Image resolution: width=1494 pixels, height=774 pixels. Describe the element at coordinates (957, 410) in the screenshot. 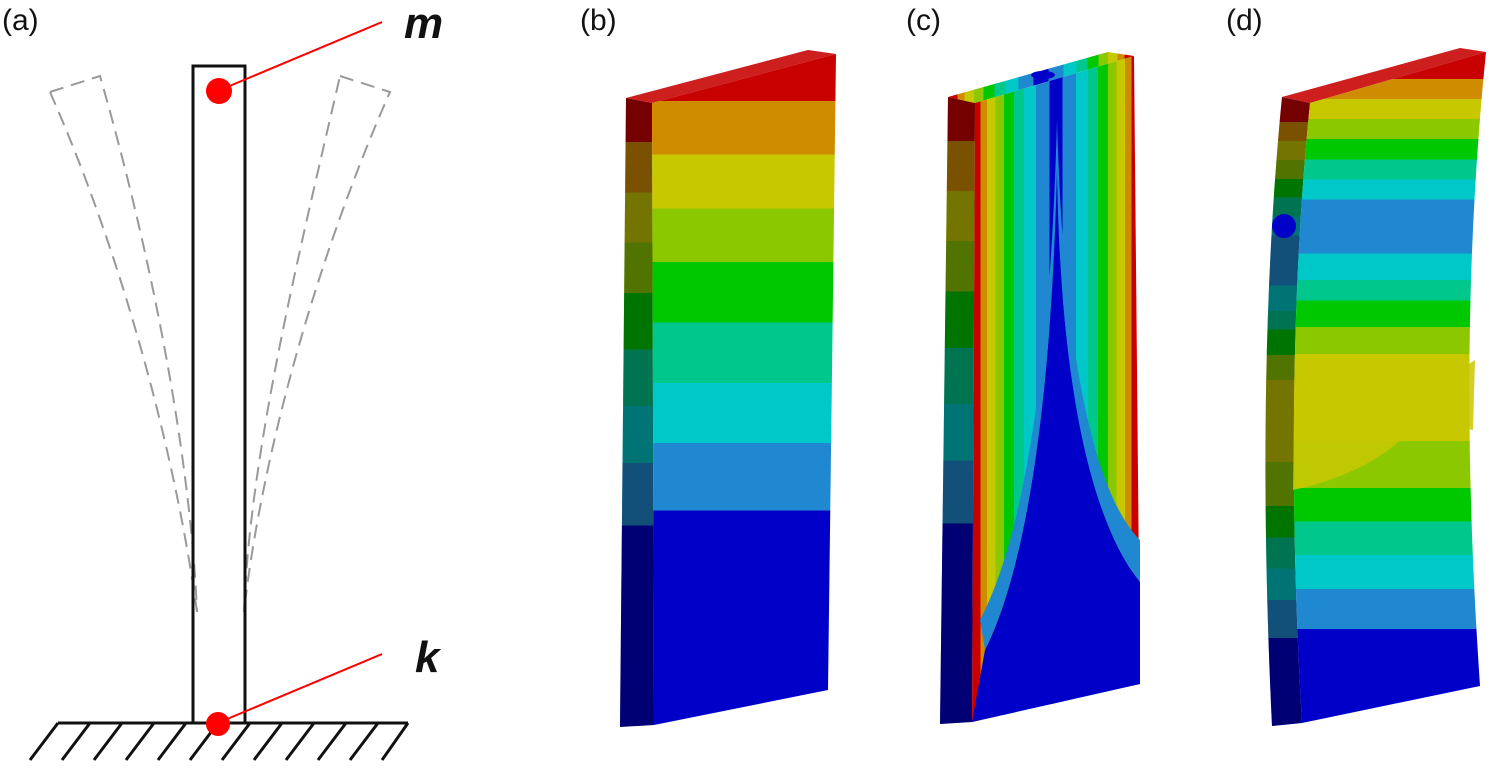

I see `mode-c-side-face` at that location.